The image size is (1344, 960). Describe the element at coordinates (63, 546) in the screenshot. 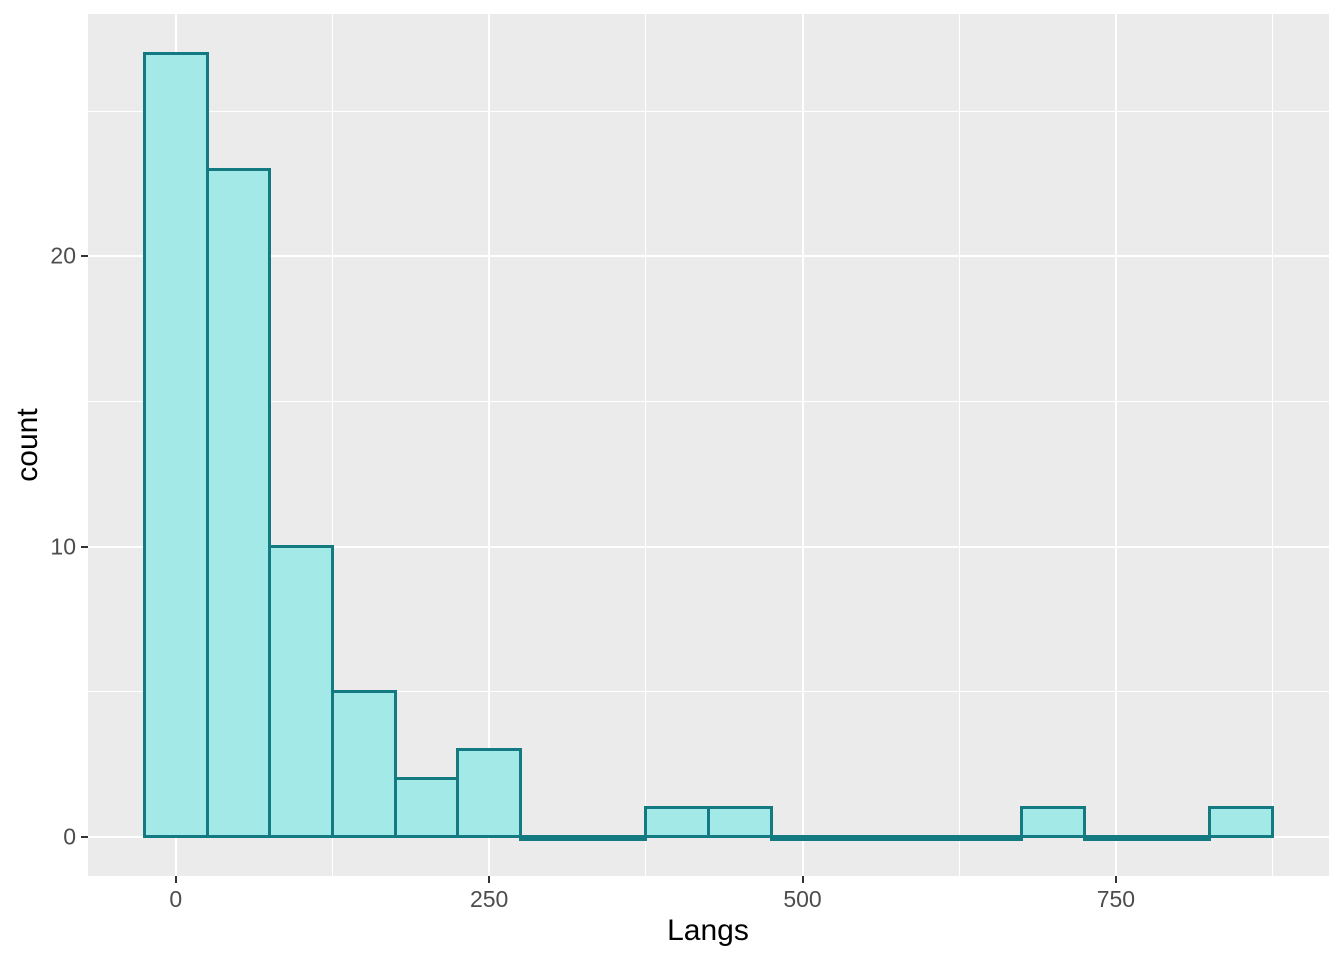

I see `y-tick-label: 10` at that location.